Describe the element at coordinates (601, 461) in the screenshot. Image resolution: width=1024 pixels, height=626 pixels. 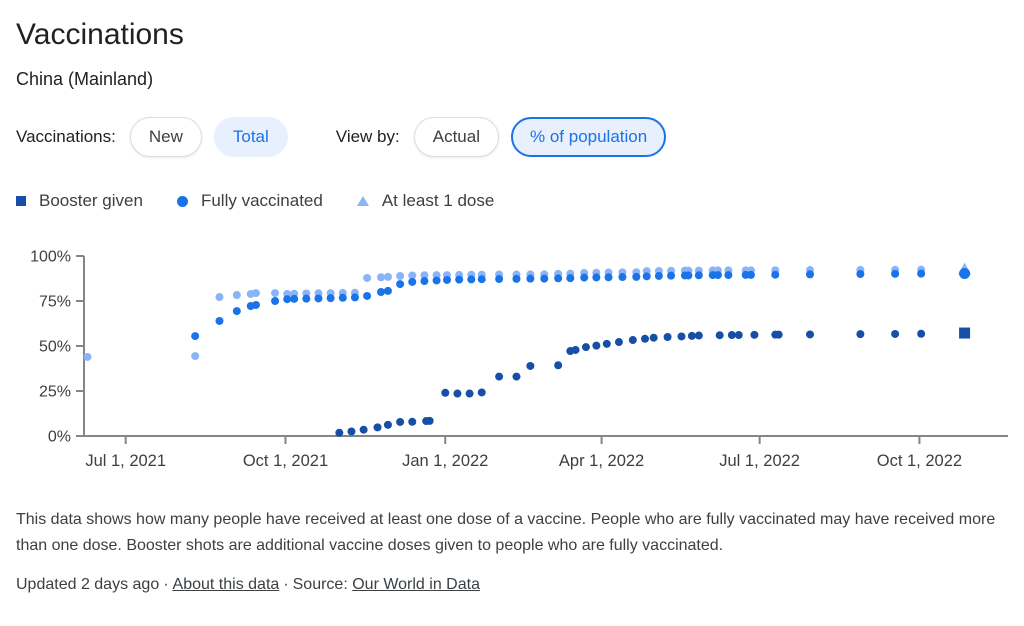
I see `x-tick-label: Apr 1, 2022` at that location.